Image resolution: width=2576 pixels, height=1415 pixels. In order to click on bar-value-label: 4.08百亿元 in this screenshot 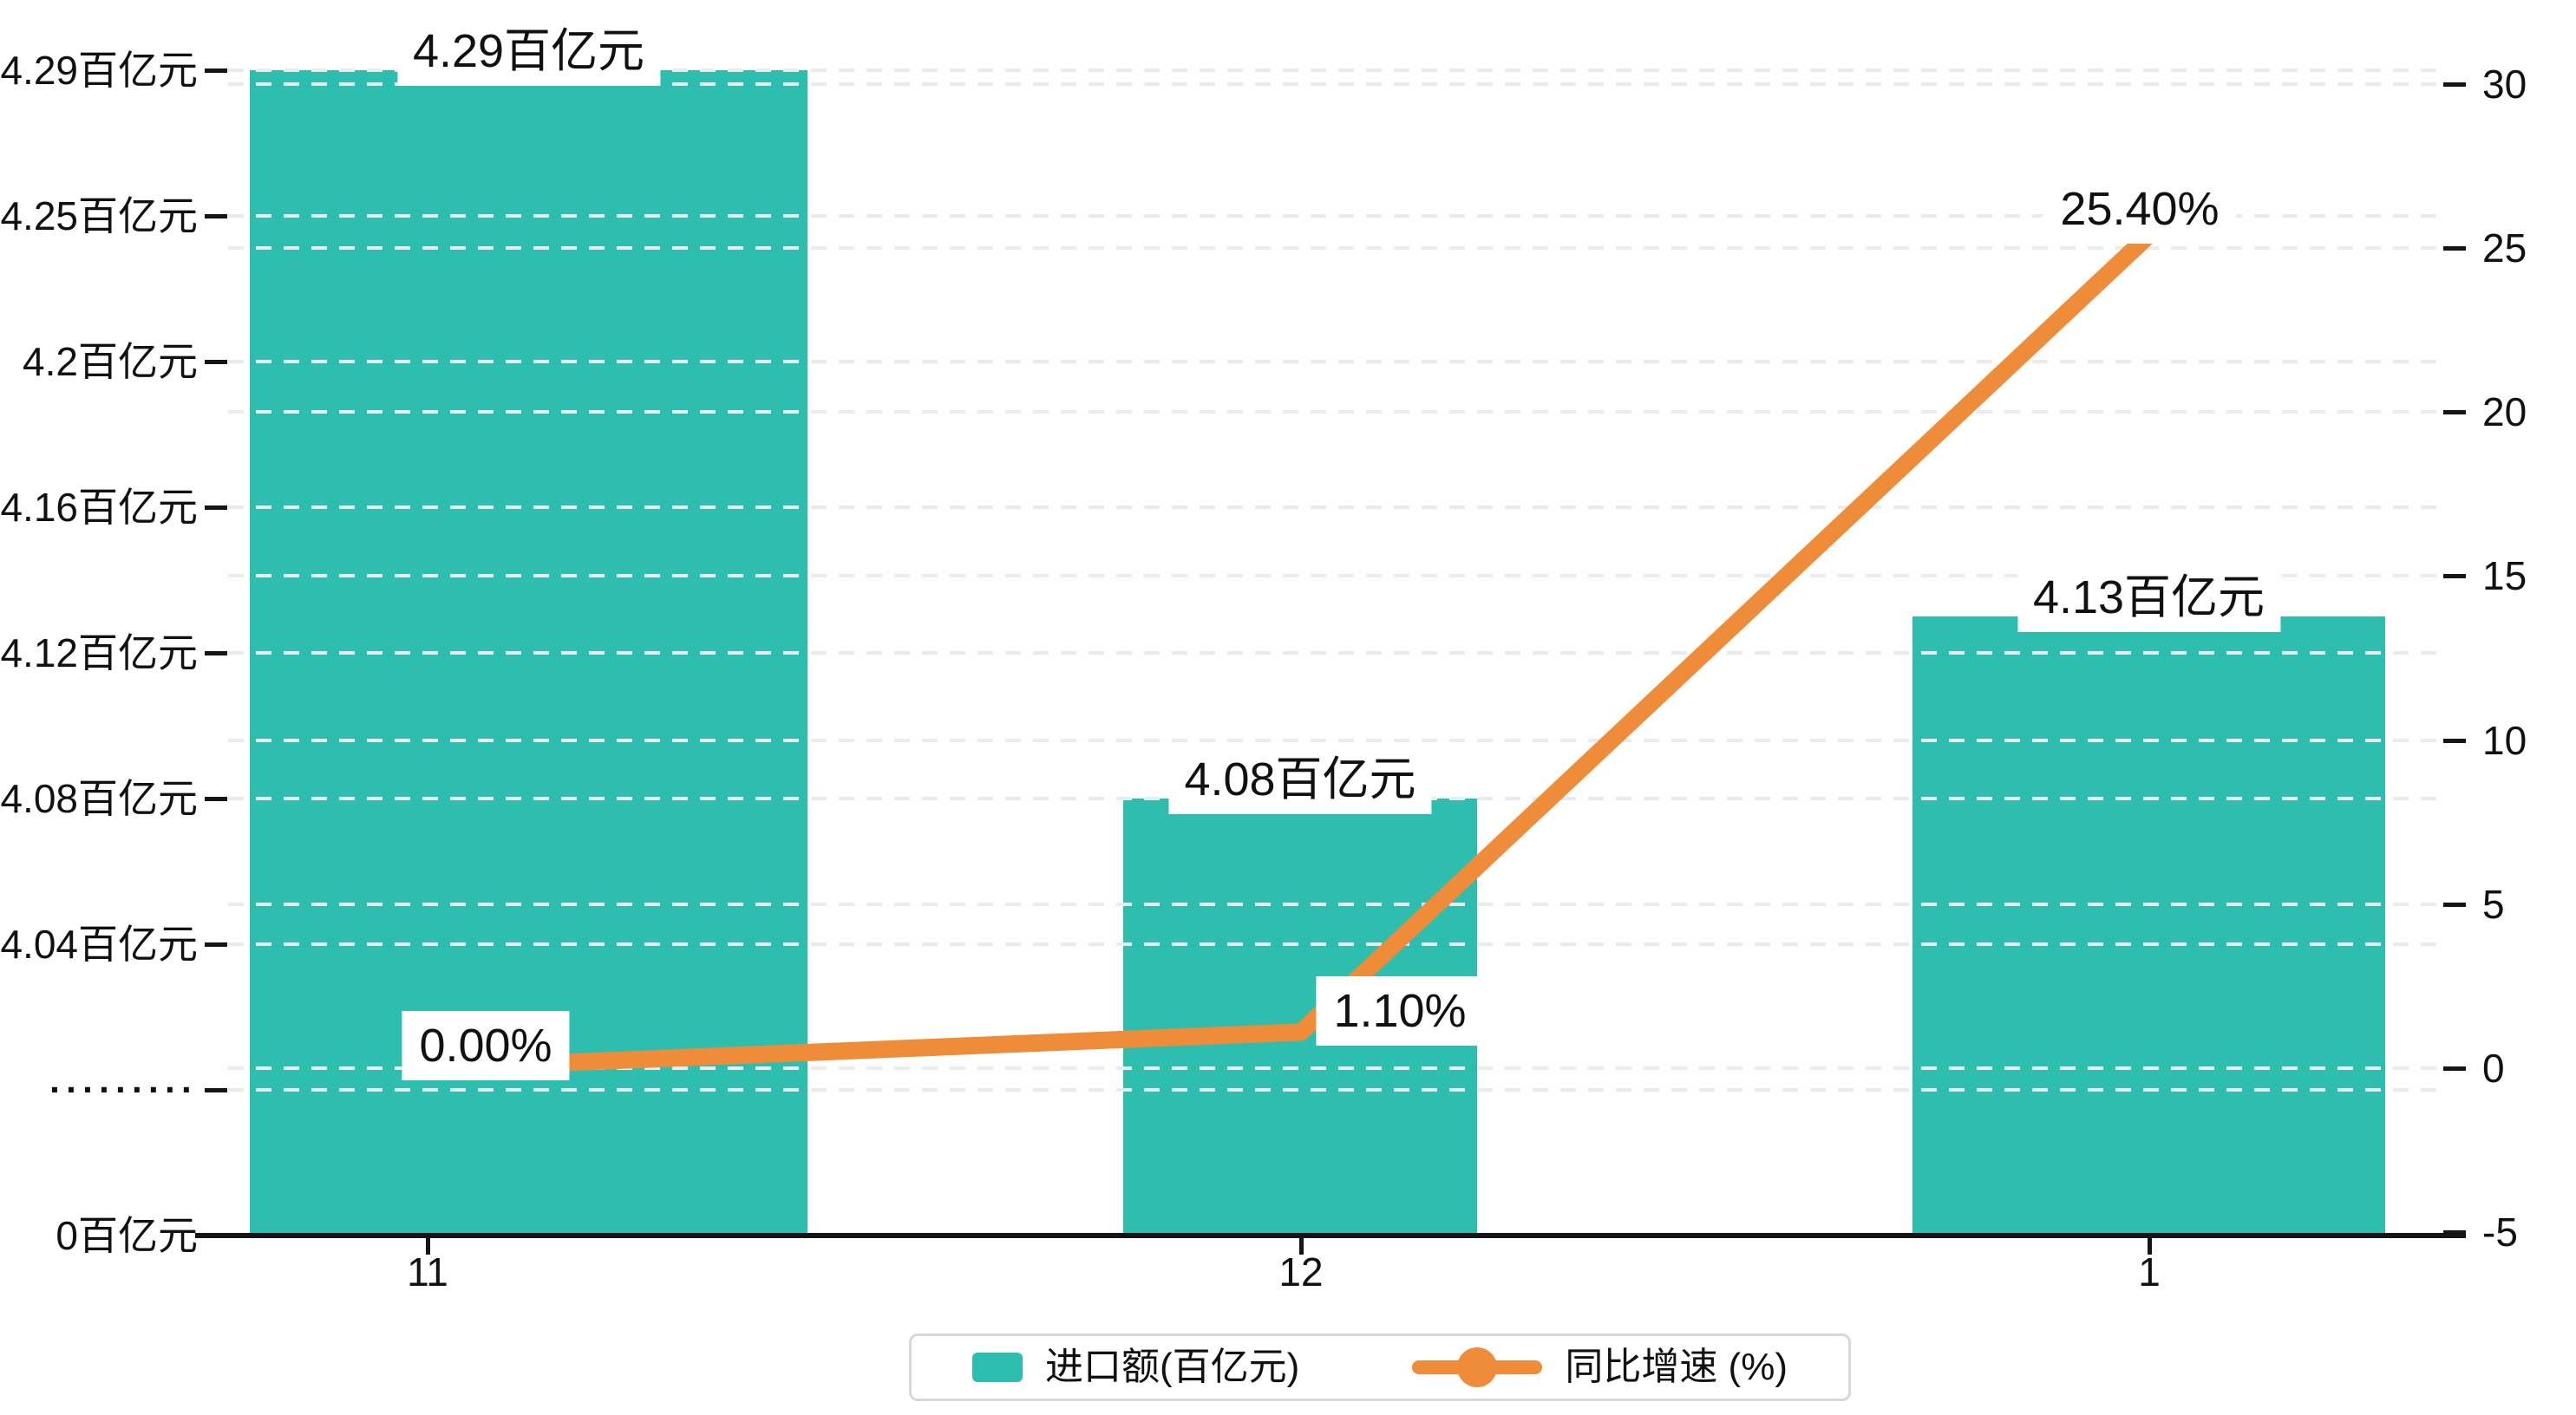, I will do `click(1300, 779)`.